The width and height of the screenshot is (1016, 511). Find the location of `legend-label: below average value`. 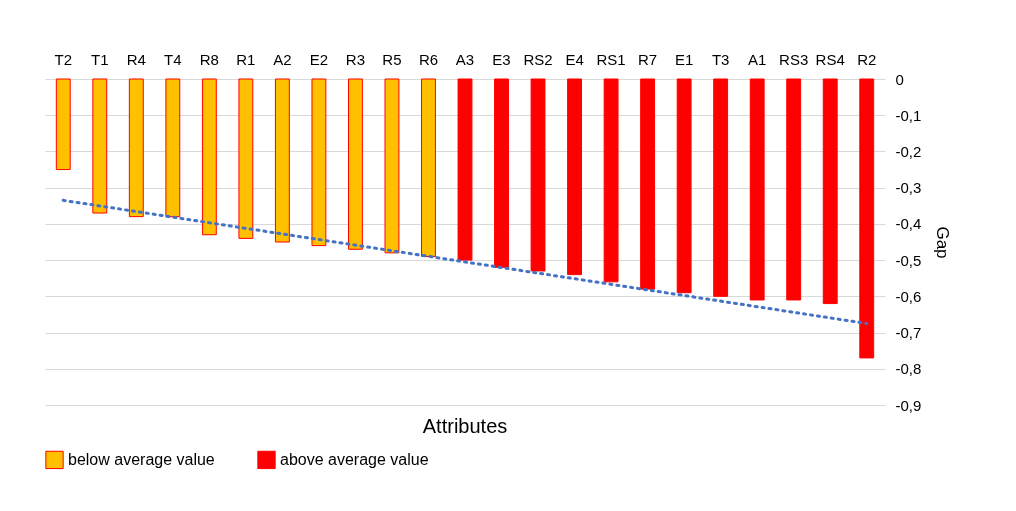

legend-label: below average value is located at coordinates (141, 459).